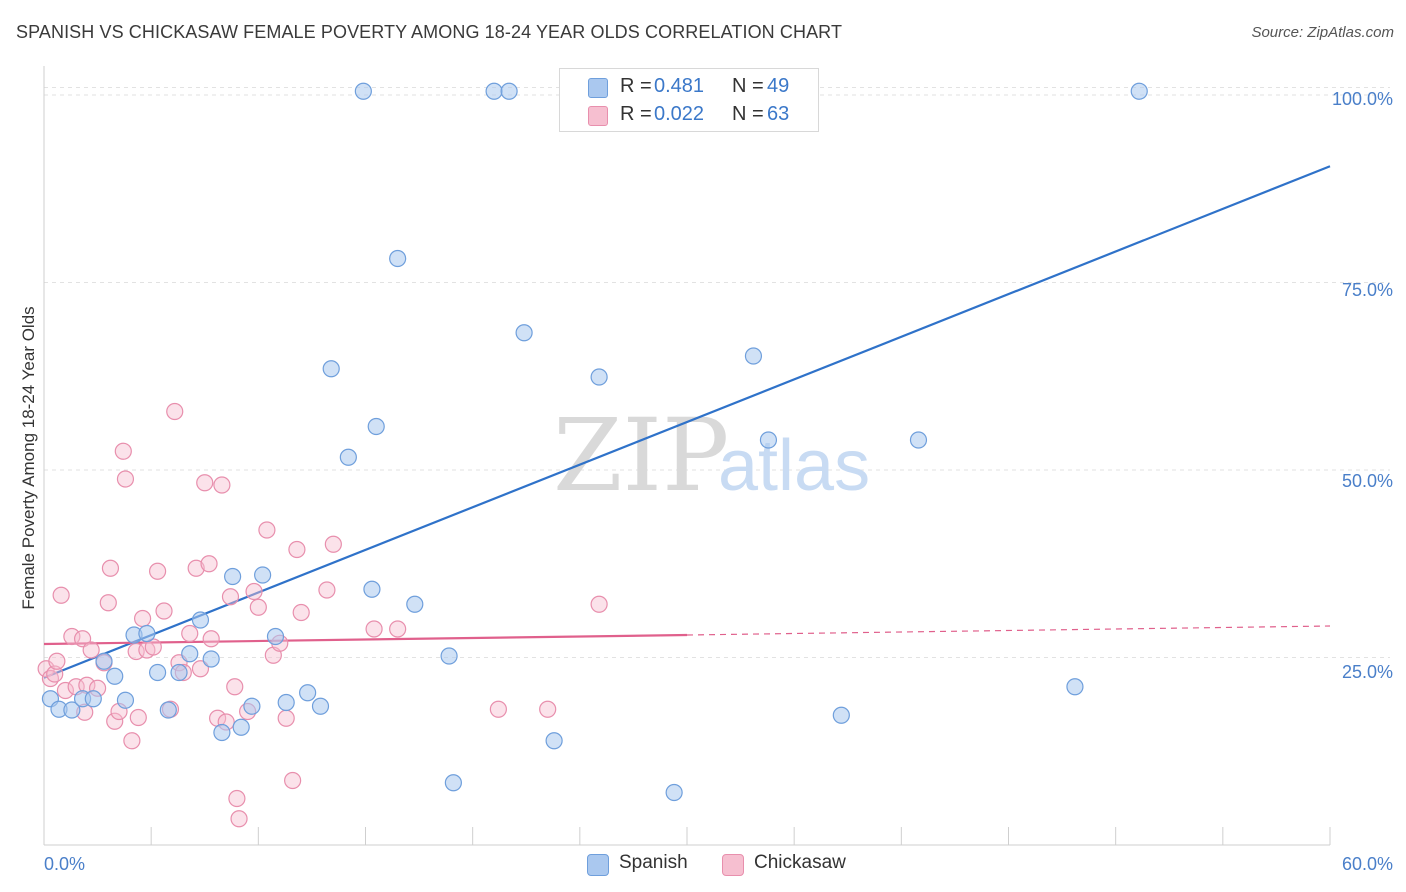  I want to click on r-value: 0.022, so click(679, 114).